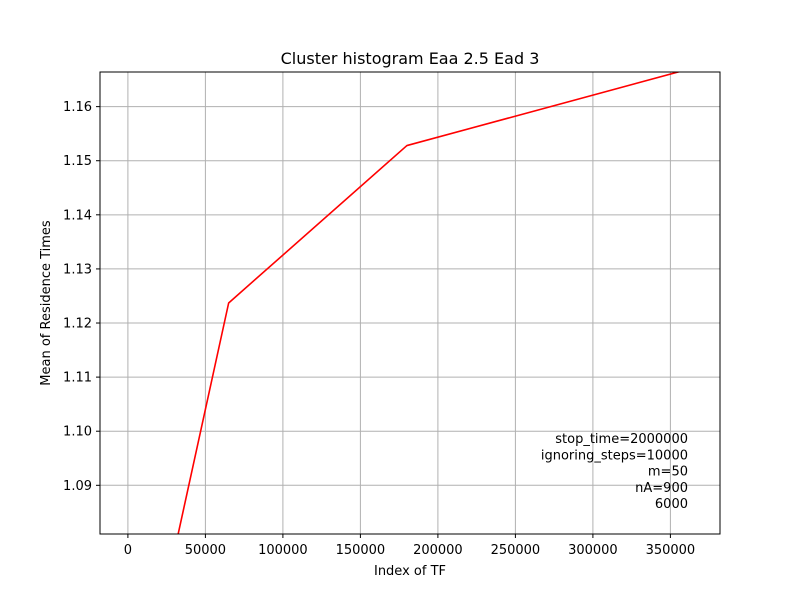 The width and height of the screenshot is (800, 600). I want to click on annotation-line: ignoring_steps=10000, so click(614, 455).